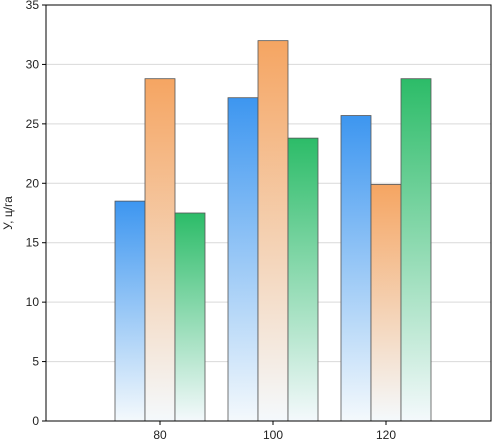  I want to click on y-tick-label: 25, so click(33, 124).